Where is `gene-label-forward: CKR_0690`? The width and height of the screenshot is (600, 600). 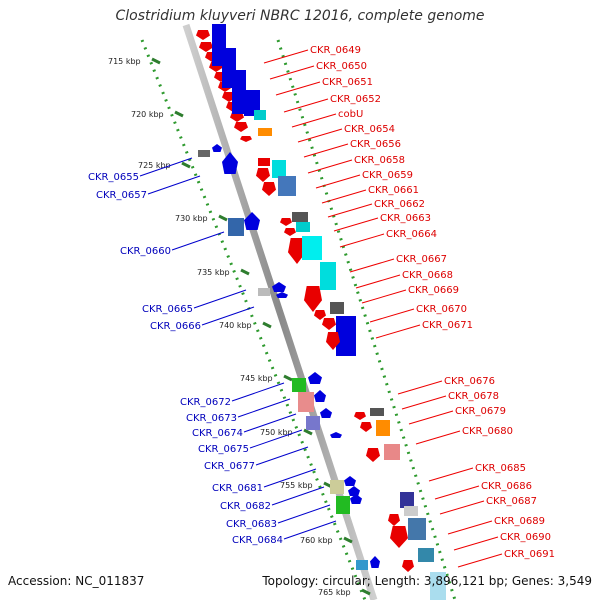
gene-label-forward: CKR_0690 is located at coordinates (525, 537).